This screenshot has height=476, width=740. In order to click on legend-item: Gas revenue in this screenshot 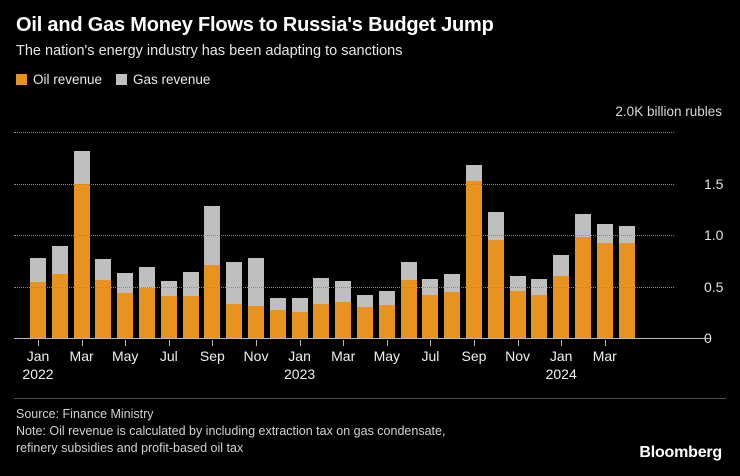, I will do `click(163, 79)`.